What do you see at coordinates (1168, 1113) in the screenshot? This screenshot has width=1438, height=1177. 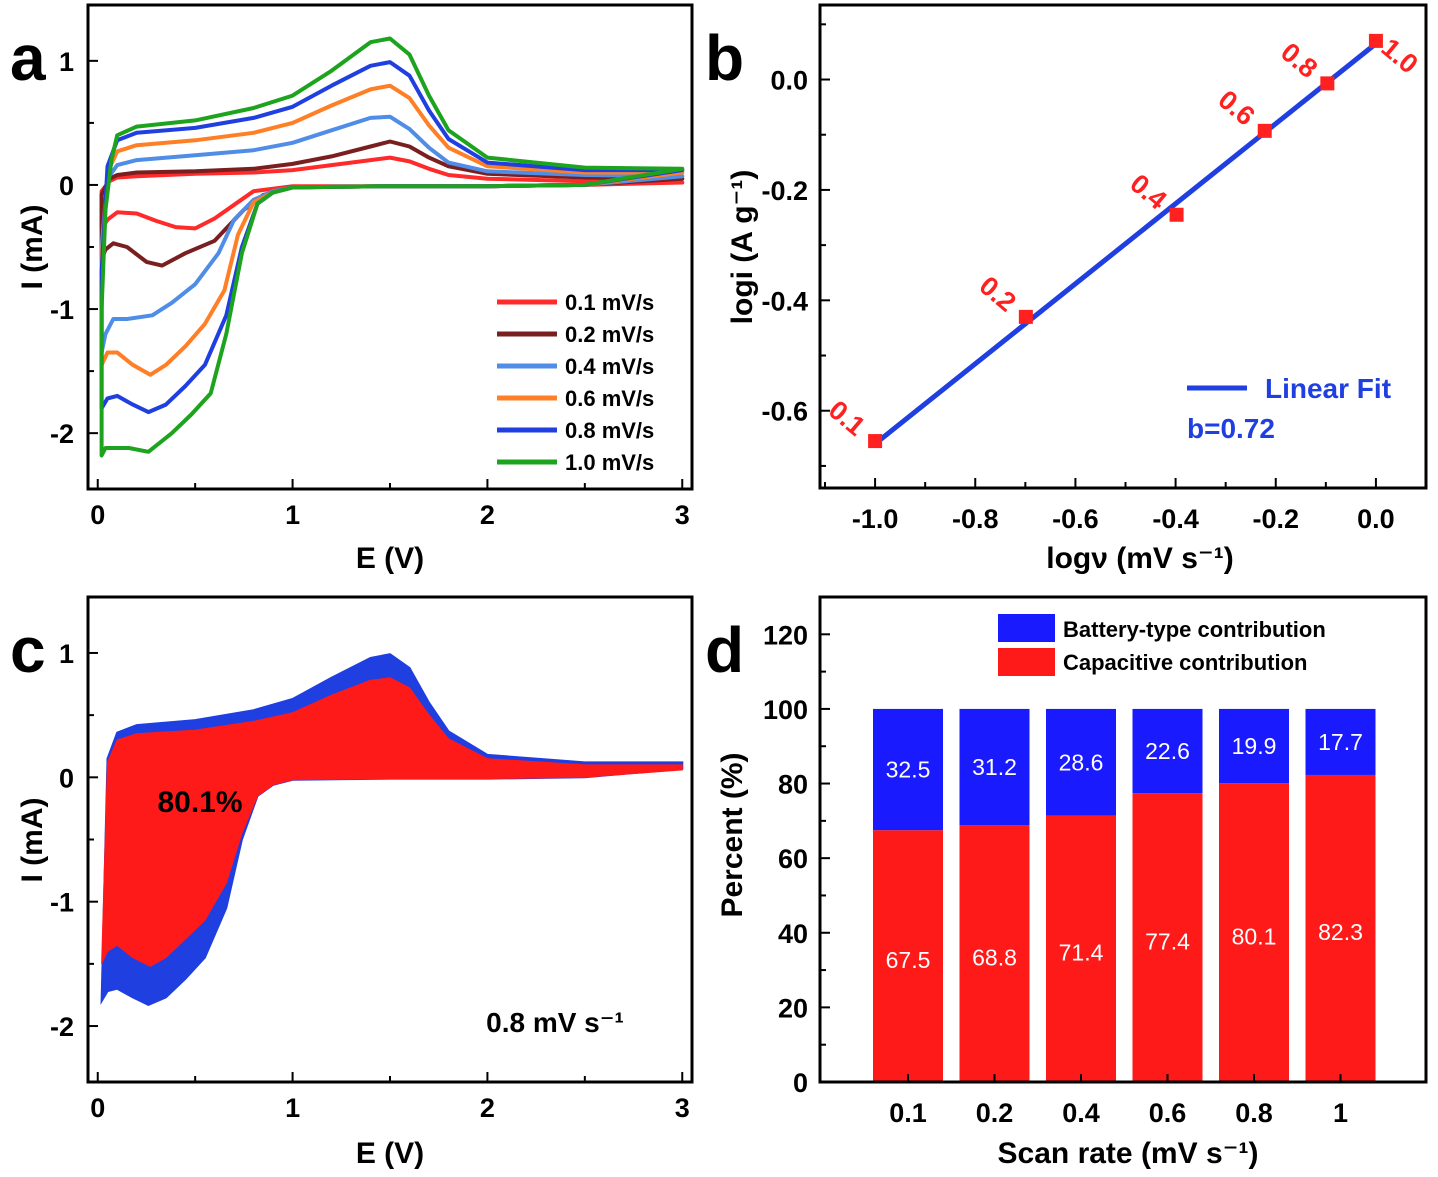 I see `x-tick-label: 0.6` at bounding box center [1168, 1113].